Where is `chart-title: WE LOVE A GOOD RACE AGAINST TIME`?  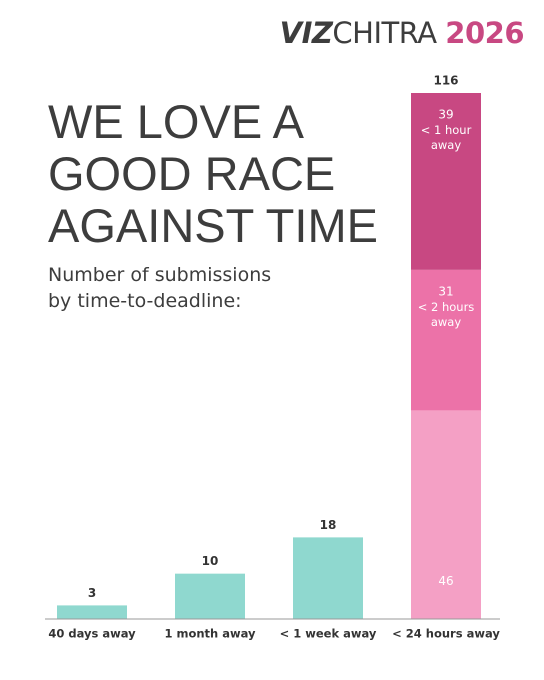 chart-title: WE LOVE A GOOD RACE AGAINST TIME is located at coordinates (213, 174).